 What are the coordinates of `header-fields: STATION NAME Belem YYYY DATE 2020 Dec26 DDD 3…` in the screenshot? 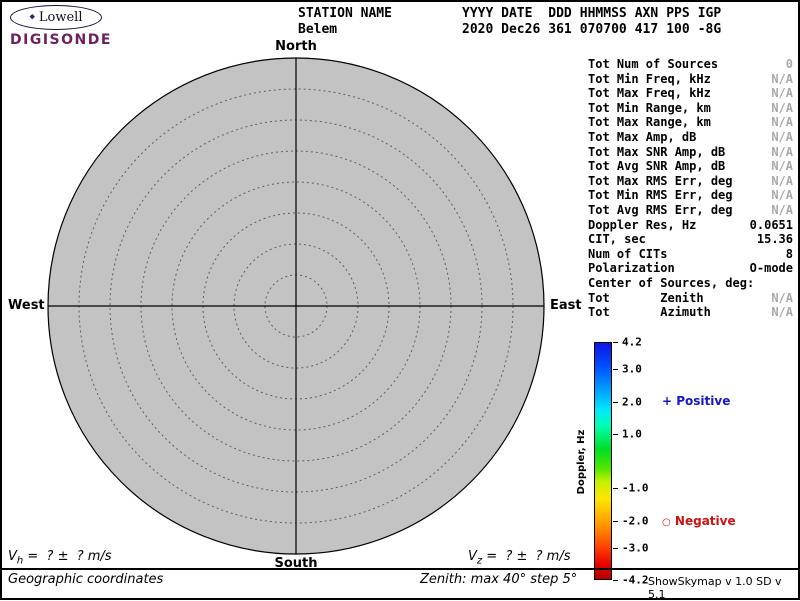 It's located at (513, 22).